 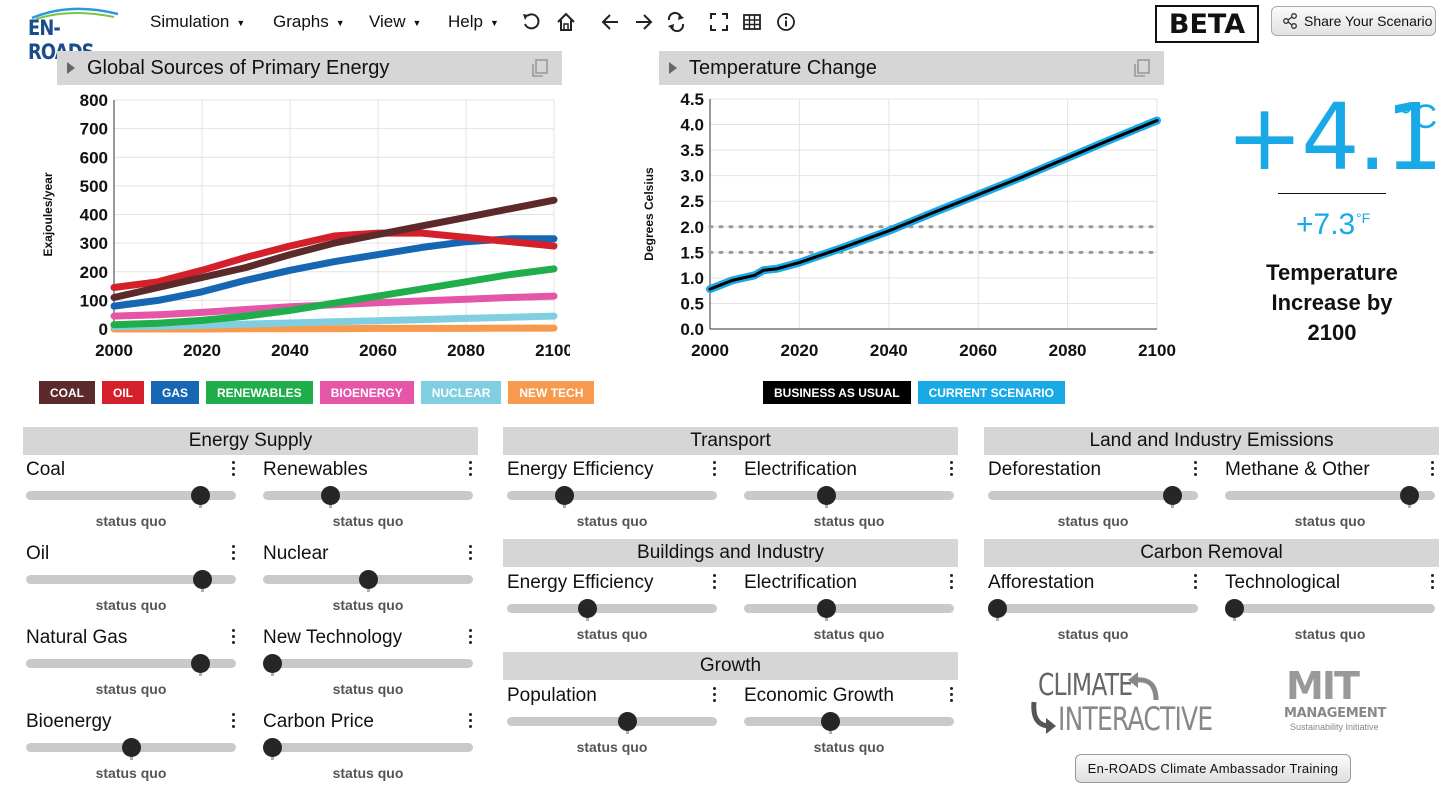 I want to click on control-label: Population, so click(x=552, y=695).